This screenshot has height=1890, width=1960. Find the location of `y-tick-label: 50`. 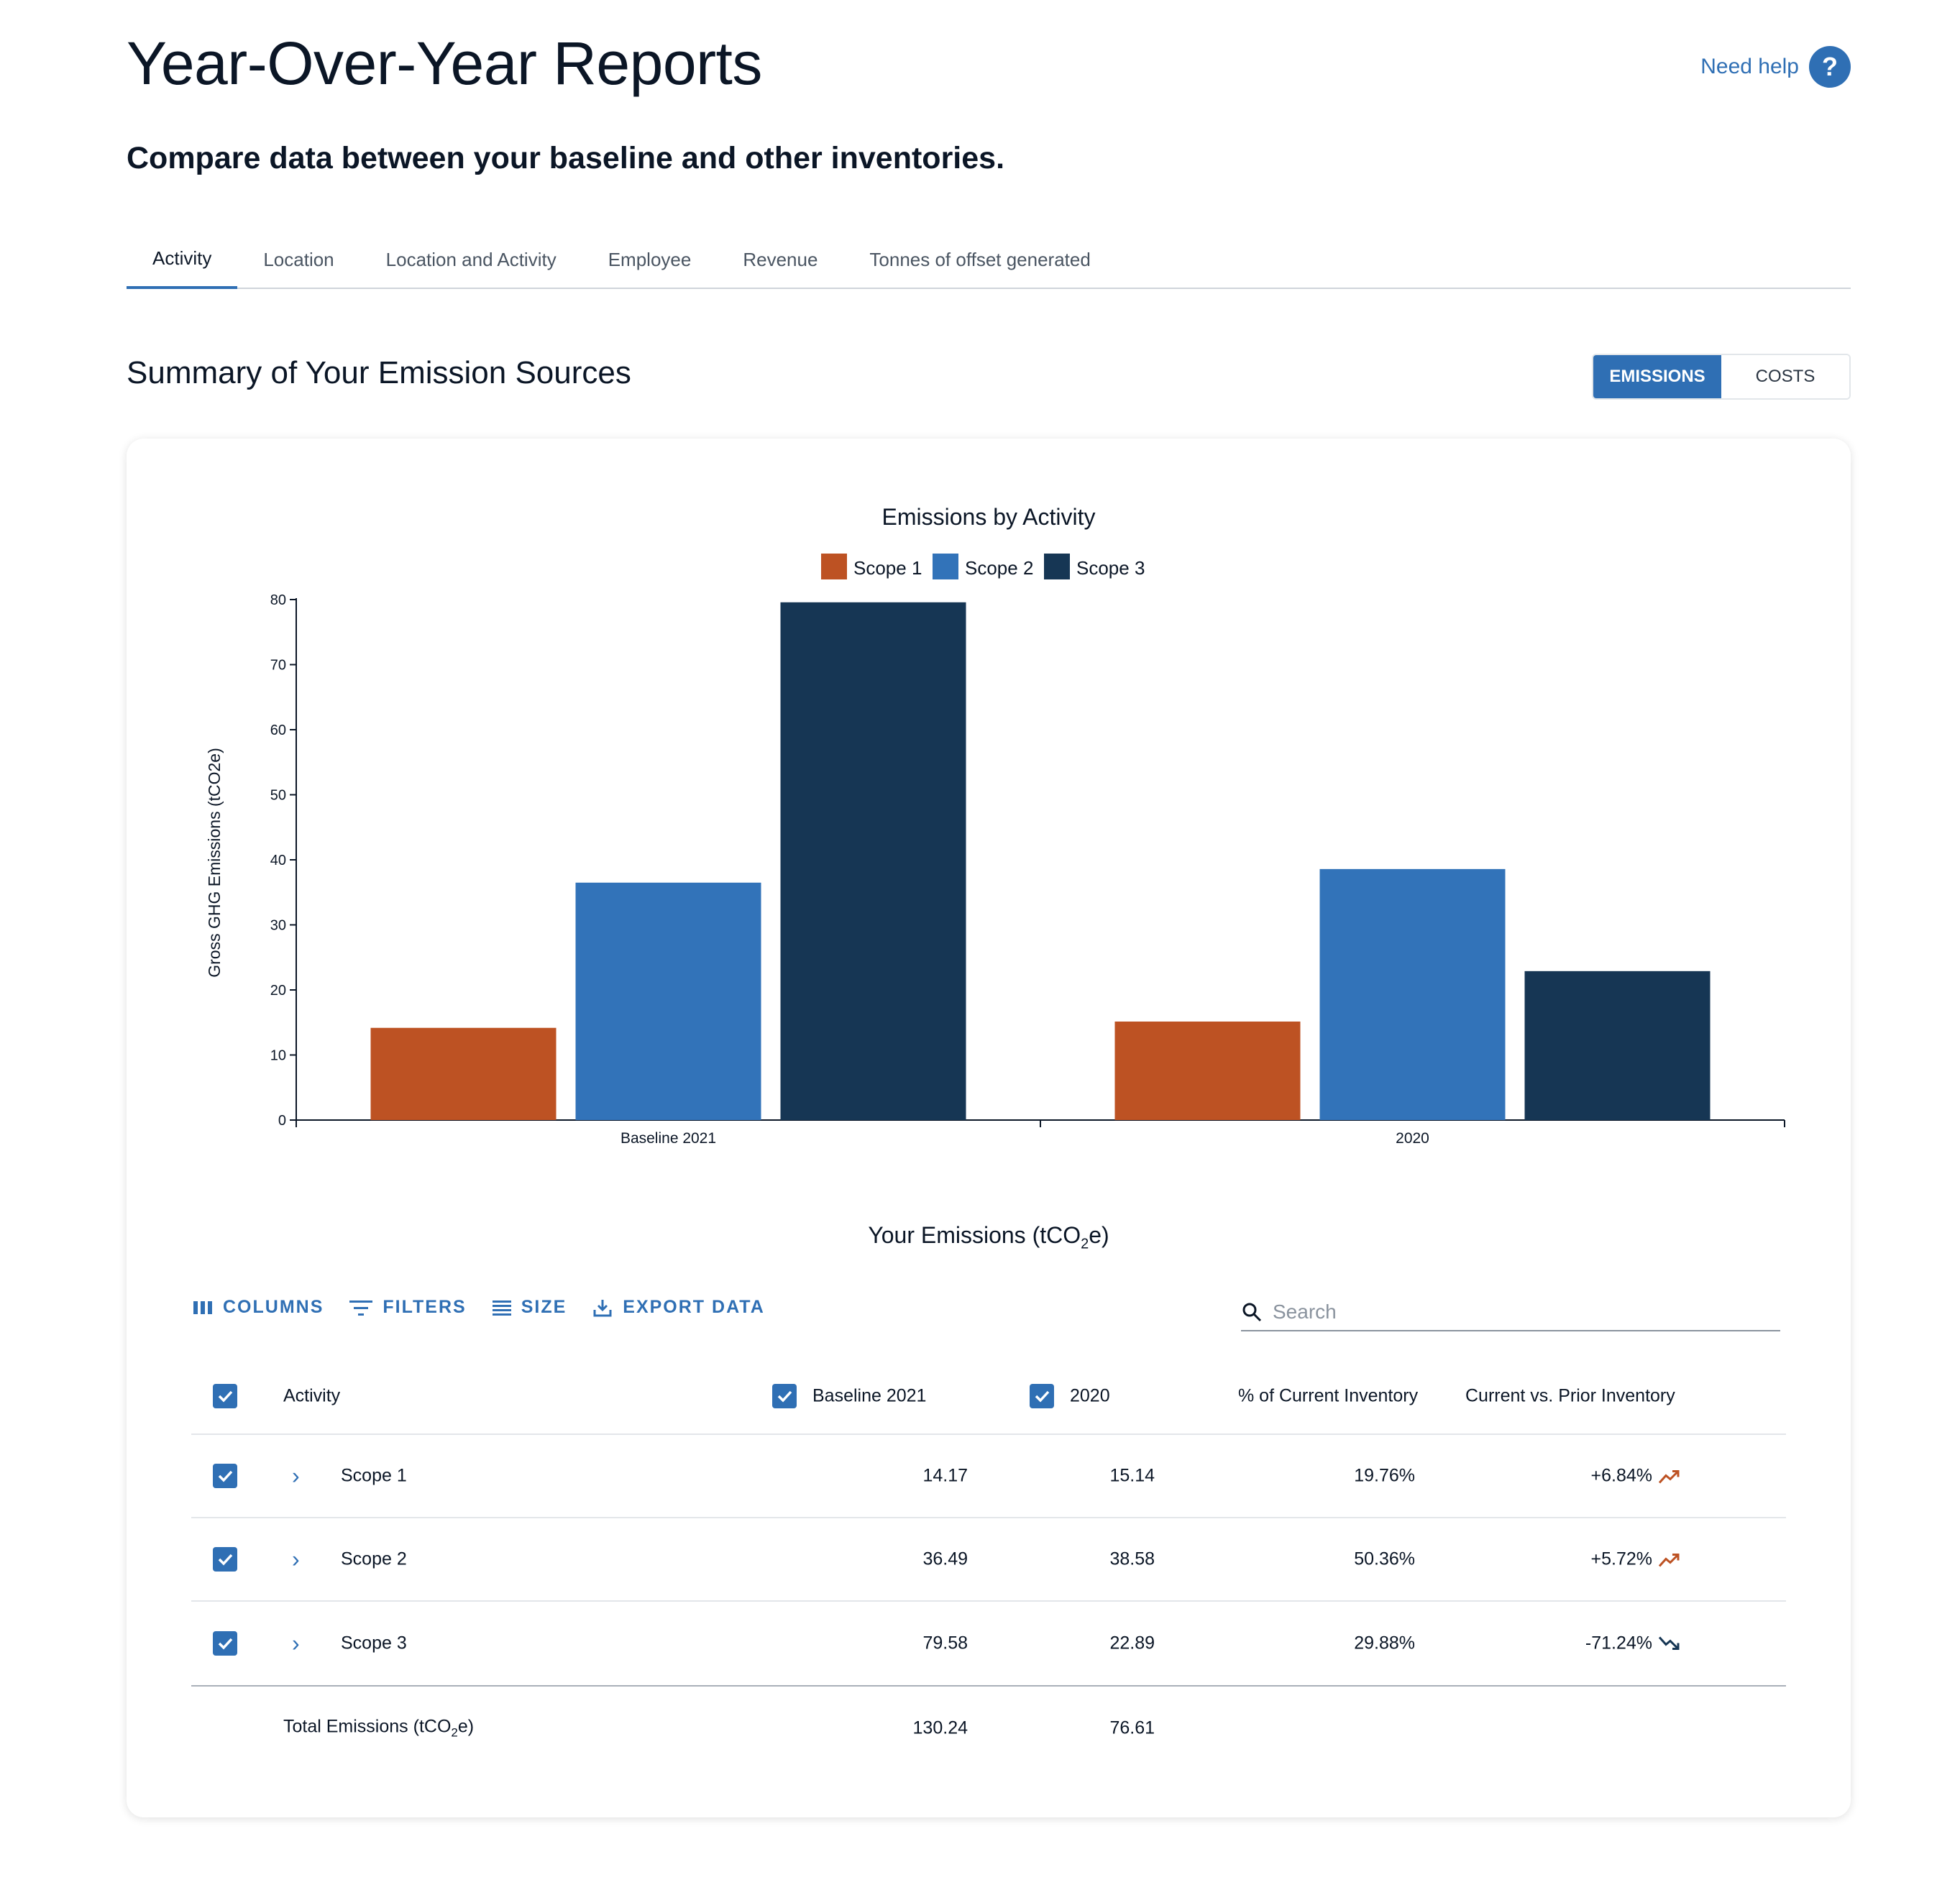

y-tick-label: 50 is located at coordinates (278, 796).